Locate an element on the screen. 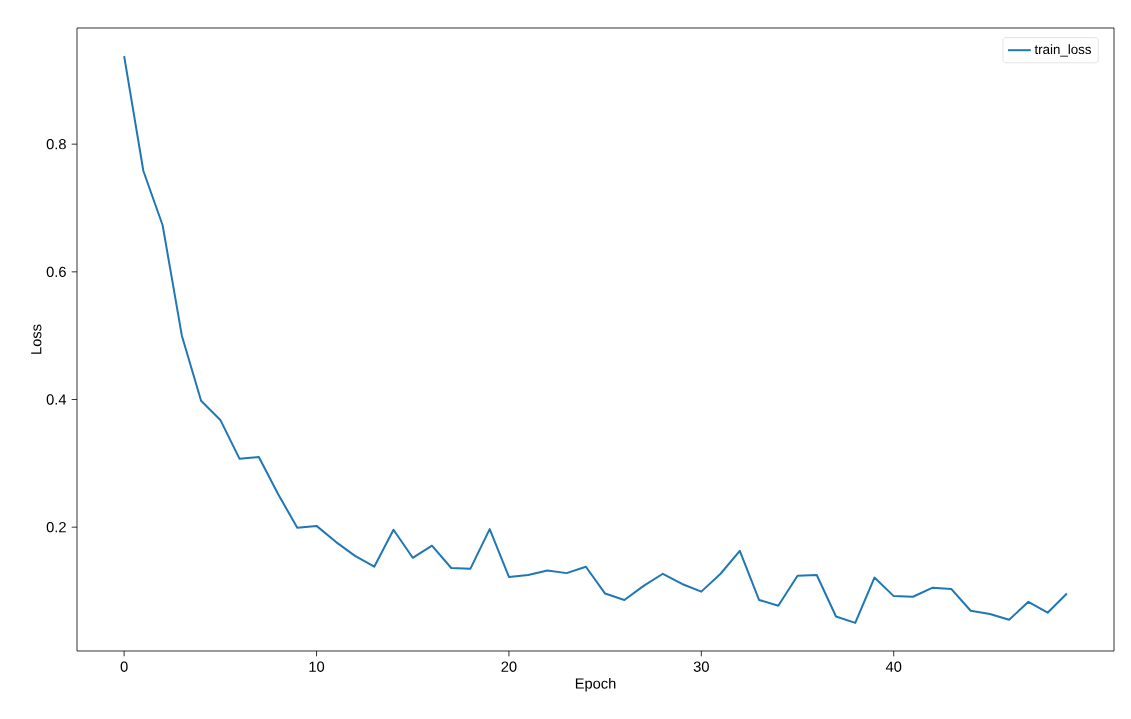 Image resolution: width=1131 pixels, height=719 pixels. y-tick-label: 0.2 is located at coordinates (56, 527).